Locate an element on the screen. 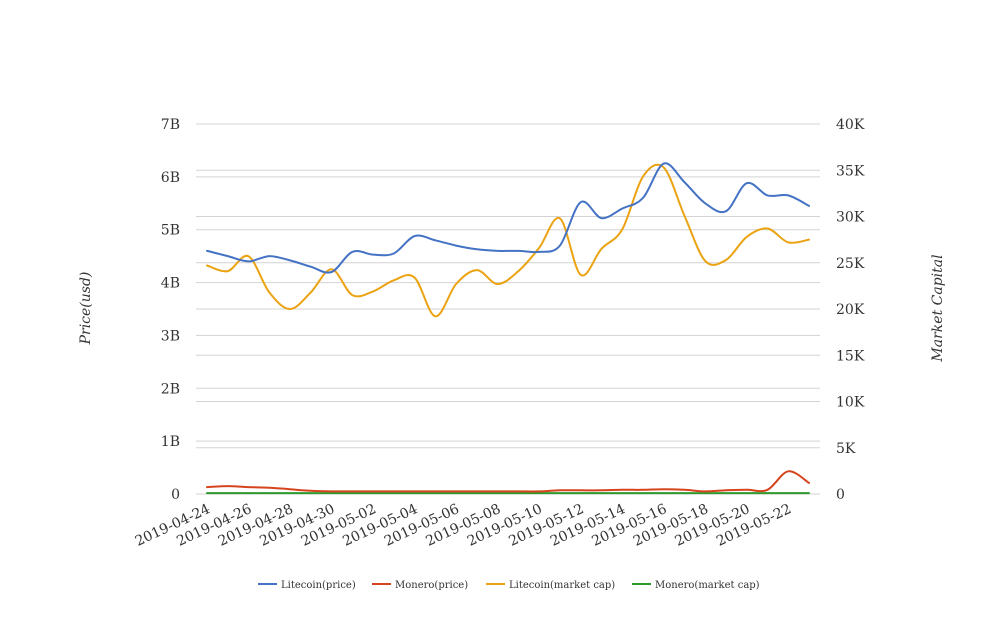 The width and height of the screenshot is (1008, 620). y2-tick-label: 30K is located at coordinates (850, 218).